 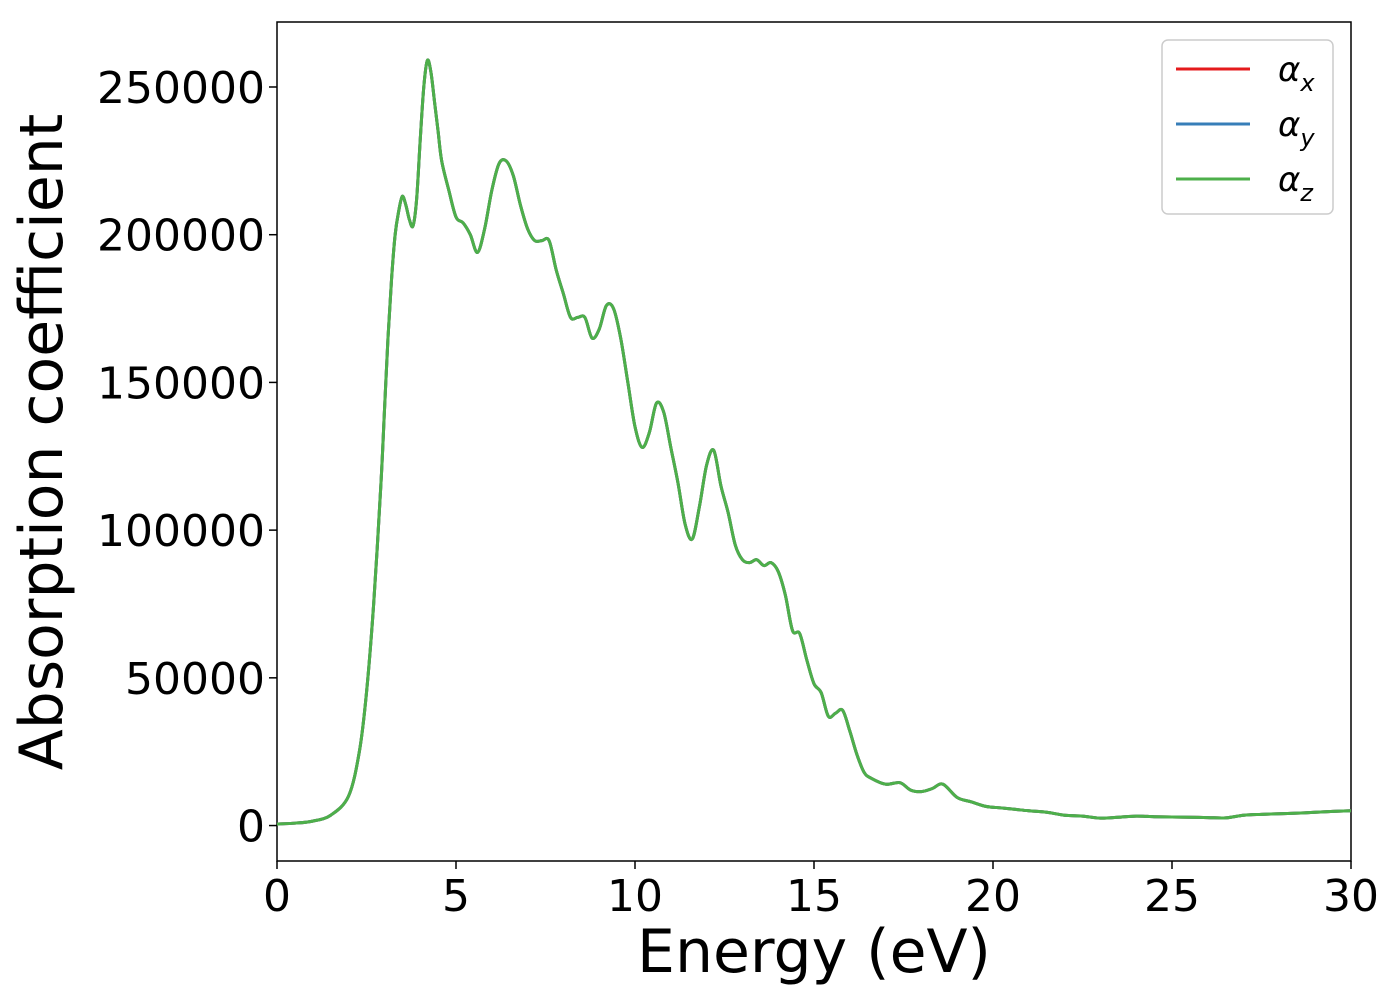 I want to click on legend-box, so click(x=1247, y=127).